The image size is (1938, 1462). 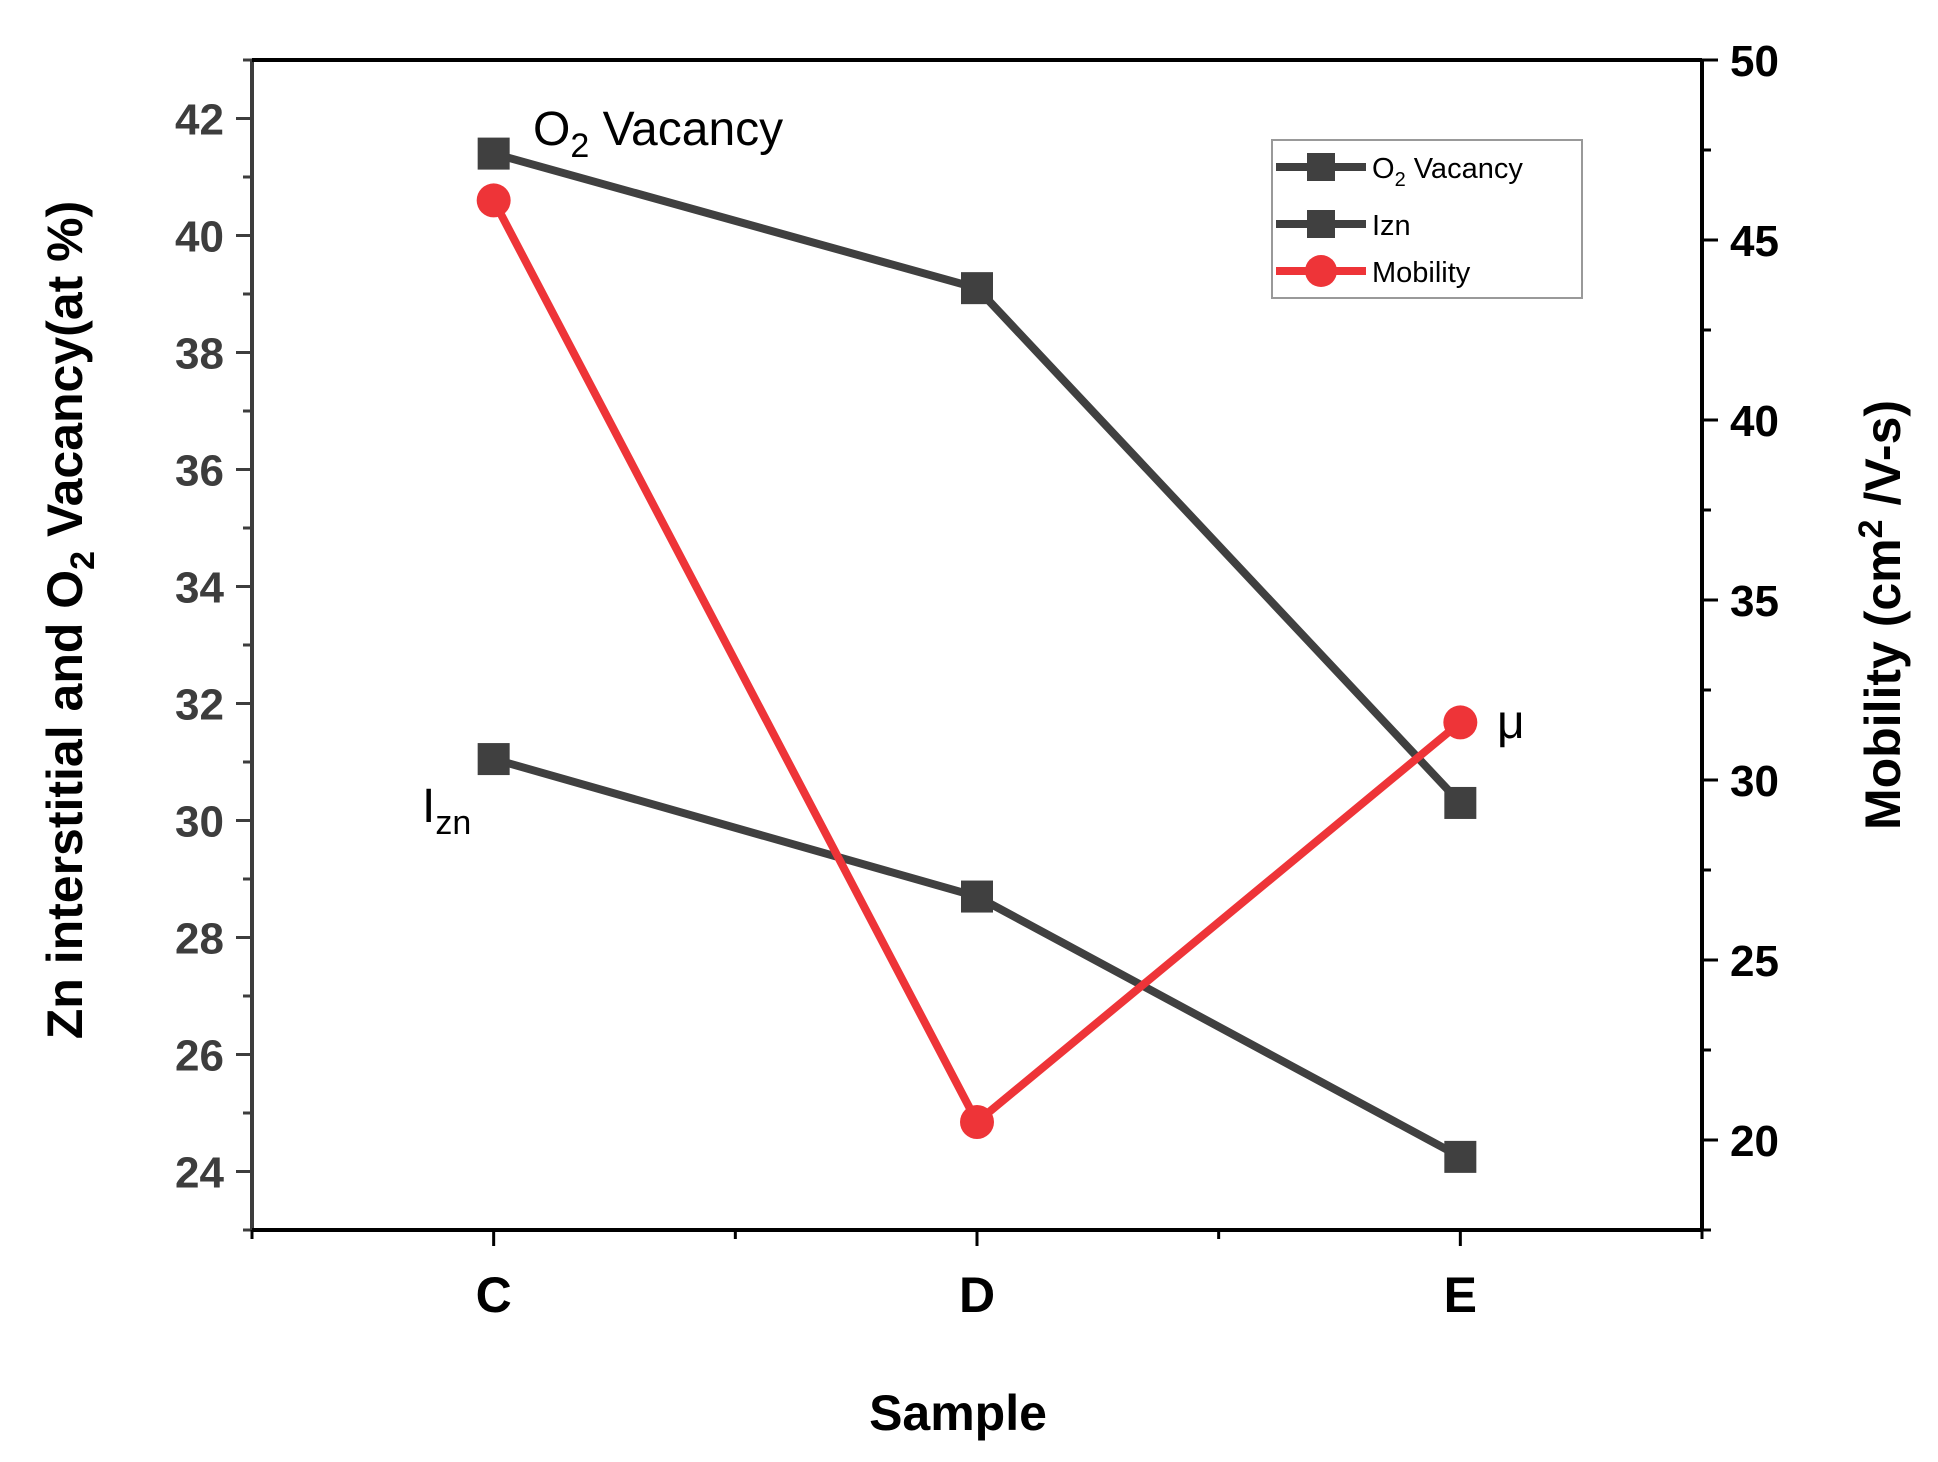 I want to click on left-tick-label: 24, so click(x=199, y=1173).